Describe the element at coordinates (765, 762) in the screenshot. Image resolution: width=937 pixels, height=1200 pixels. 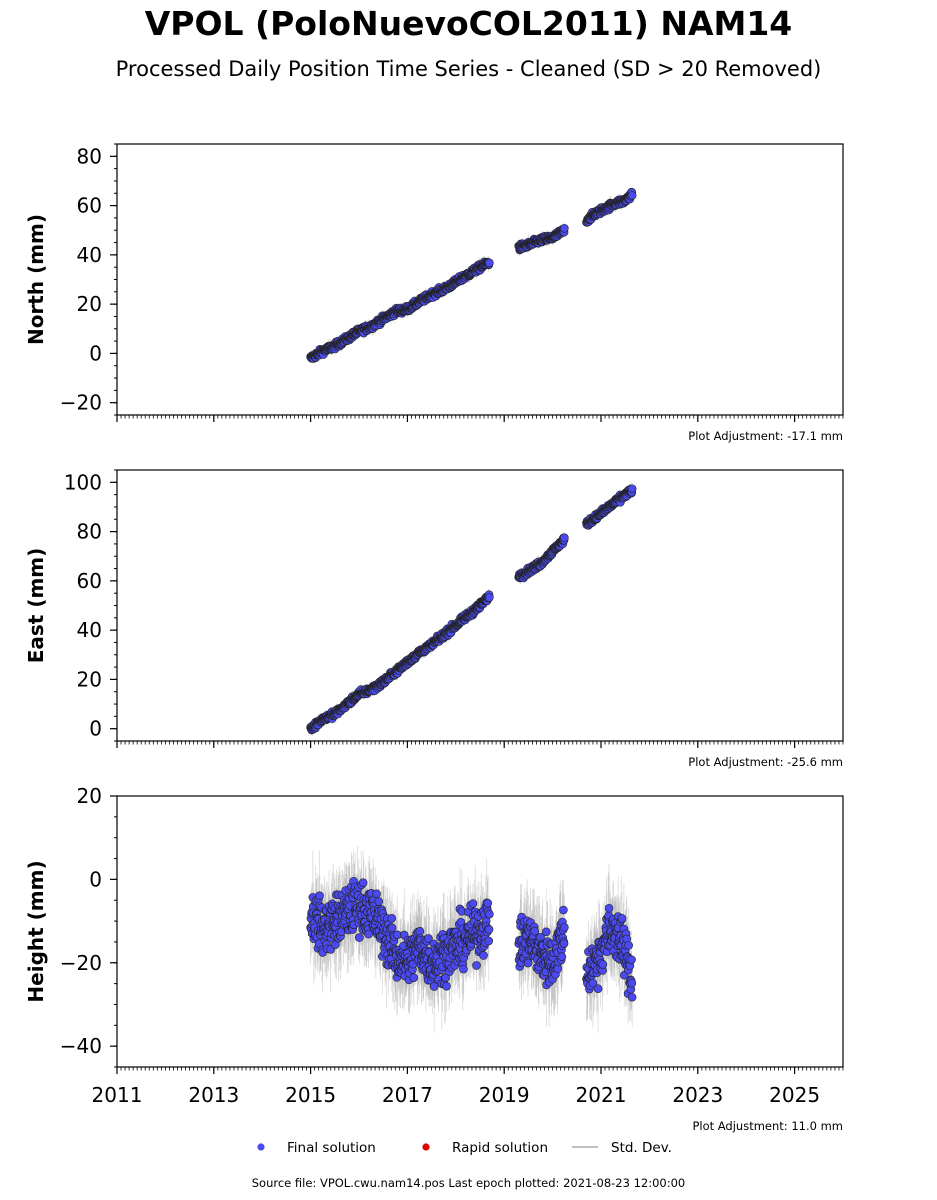
I see `plot-adjustment-note: Plot Adjustment: -25.6 mm` at that location.